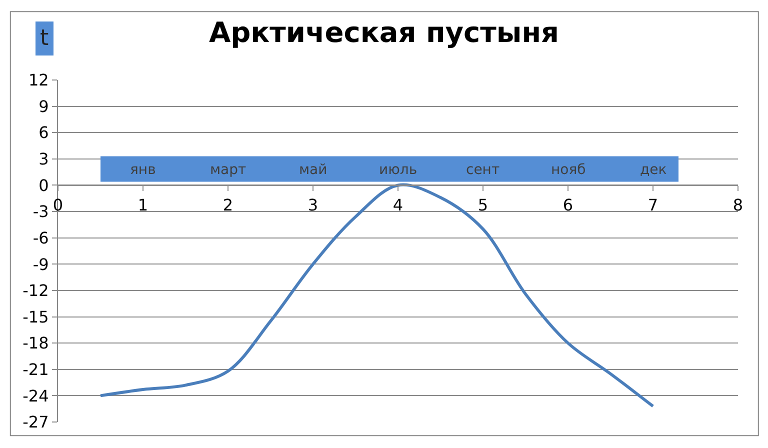 The height and width of the screenshot is (448, 768). What do you see at coordinates (483, 204) in the screenshot?
I see `x-tick-label: 5` at bounding box center [483, 204].